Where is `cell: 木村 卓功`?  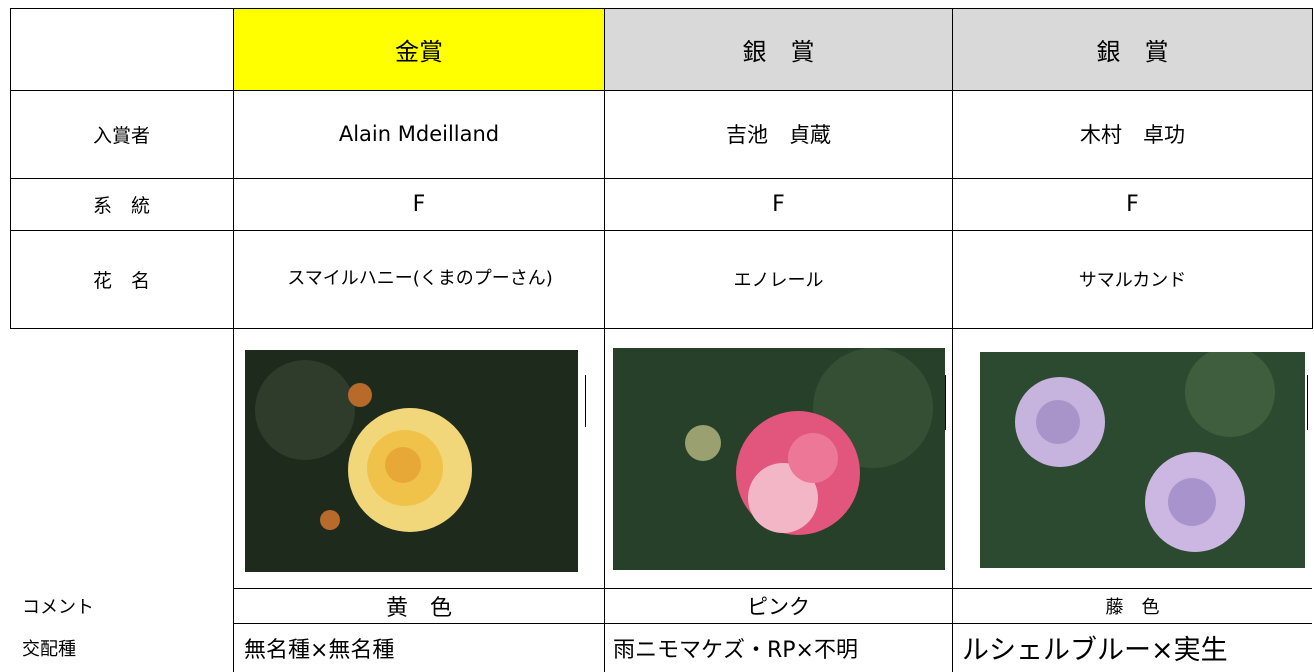 cell: 木村 卓功 is located at coordinates (1132, 135).